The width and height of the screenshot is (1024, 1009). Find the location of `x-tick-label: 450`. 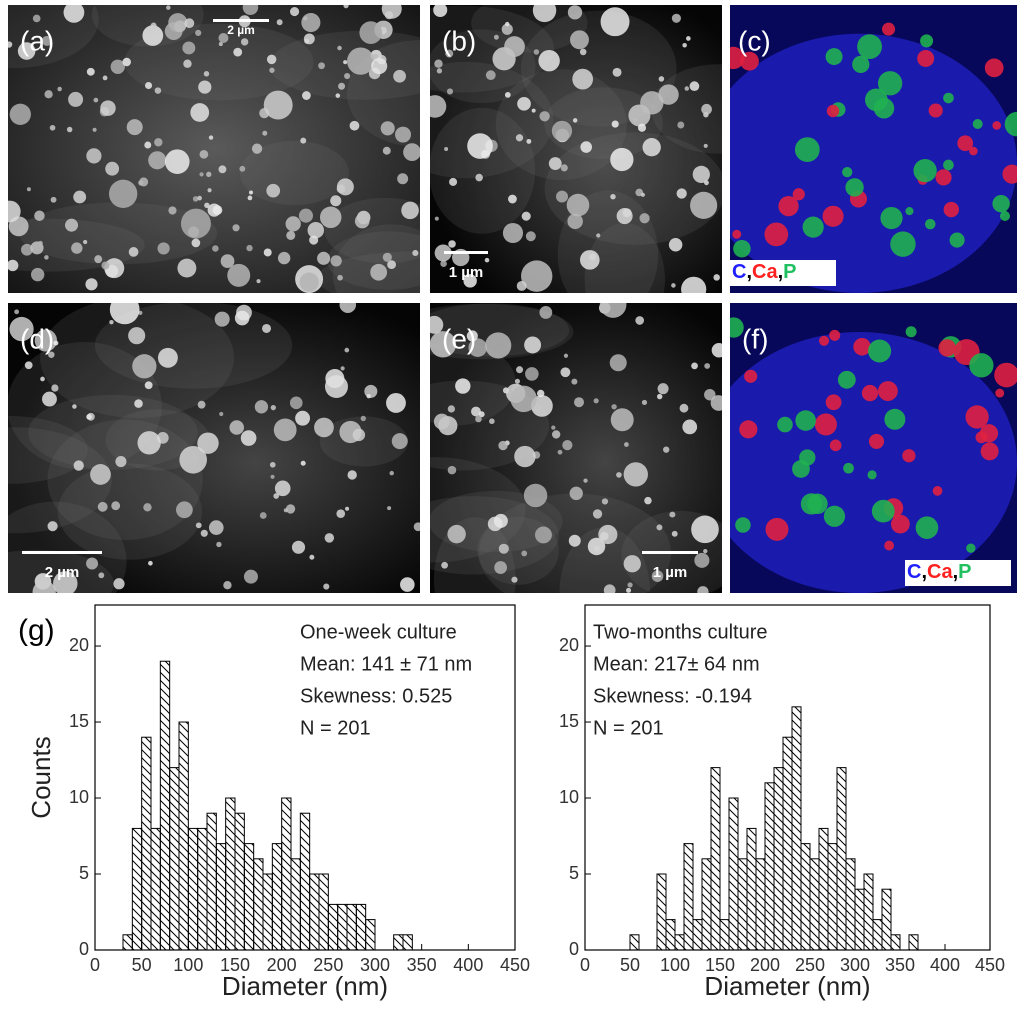

x-tick-label: 450 is located at coordinates (515, 965).